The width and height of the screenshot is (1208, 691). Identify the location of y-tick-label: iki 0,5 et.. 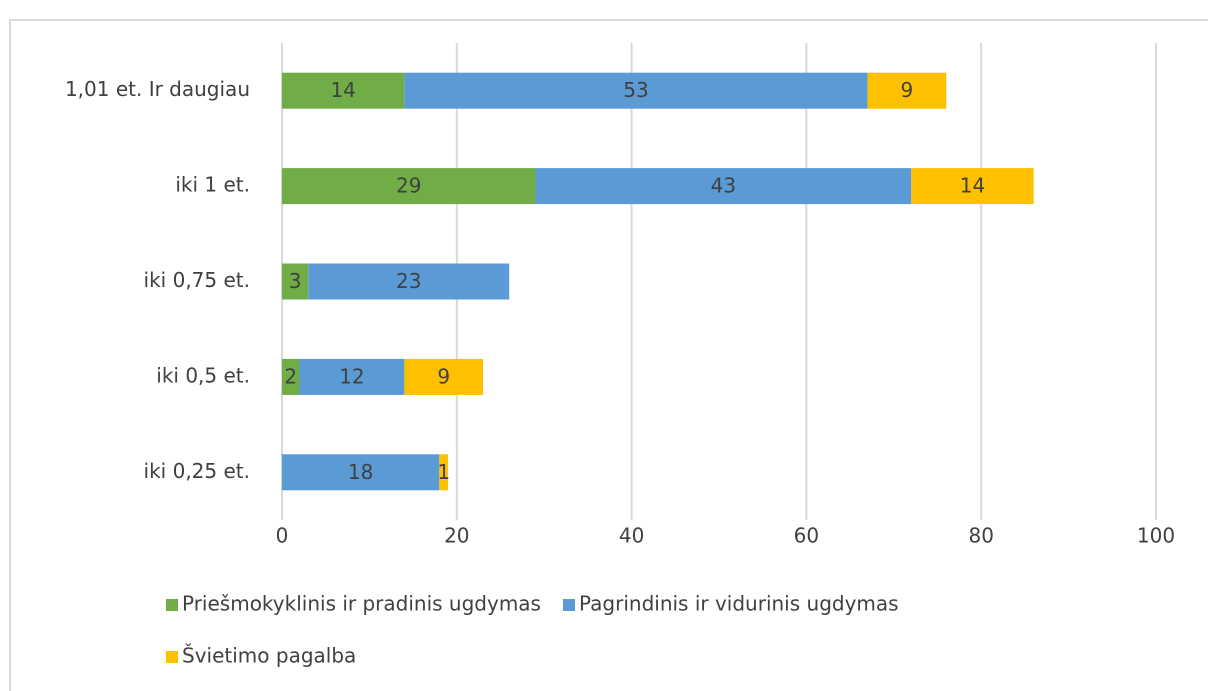
(203, 375).